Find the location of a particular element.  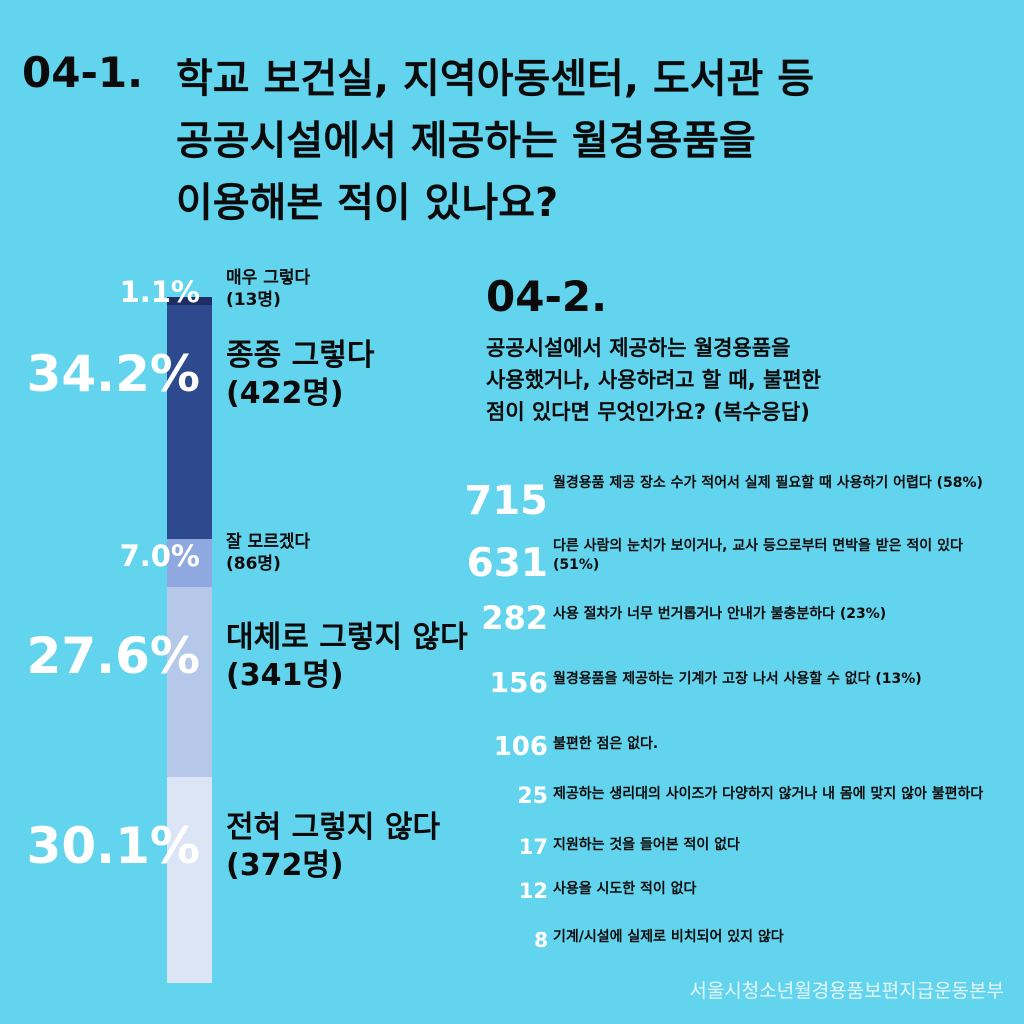

stacked-bar is located at coordinates (189, 640).